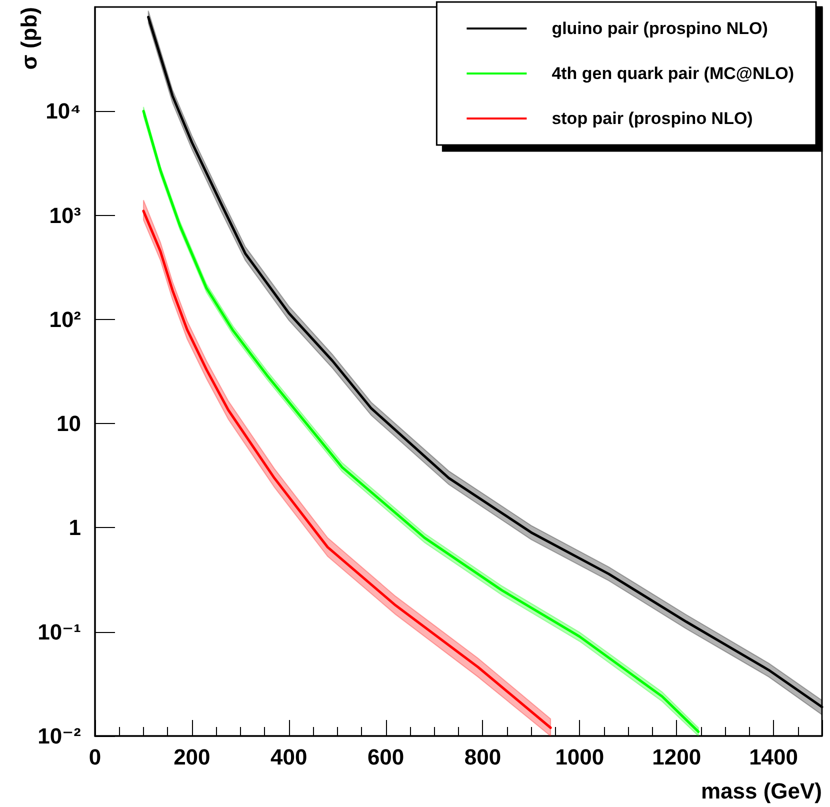  Describe the element at coordinates (385, 757) in the screenshot. I see `x-tick-label: 600` at that location.